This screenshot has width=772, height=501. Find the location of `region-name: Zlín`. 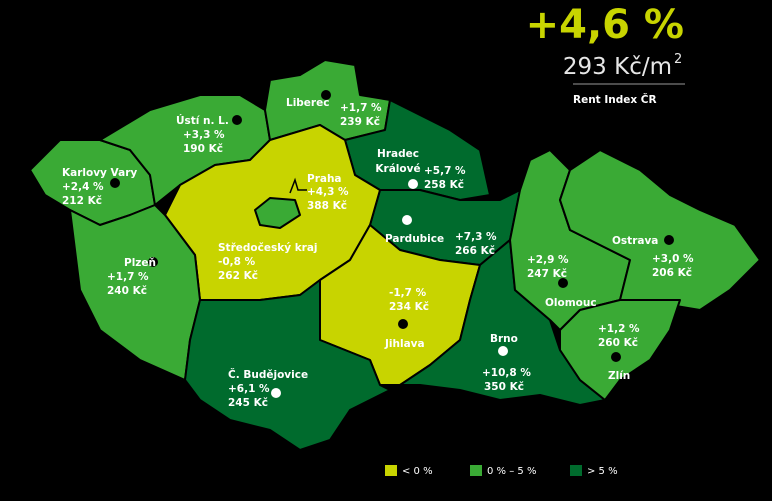

region-name: Zlín is located at coordinates (619, 376).